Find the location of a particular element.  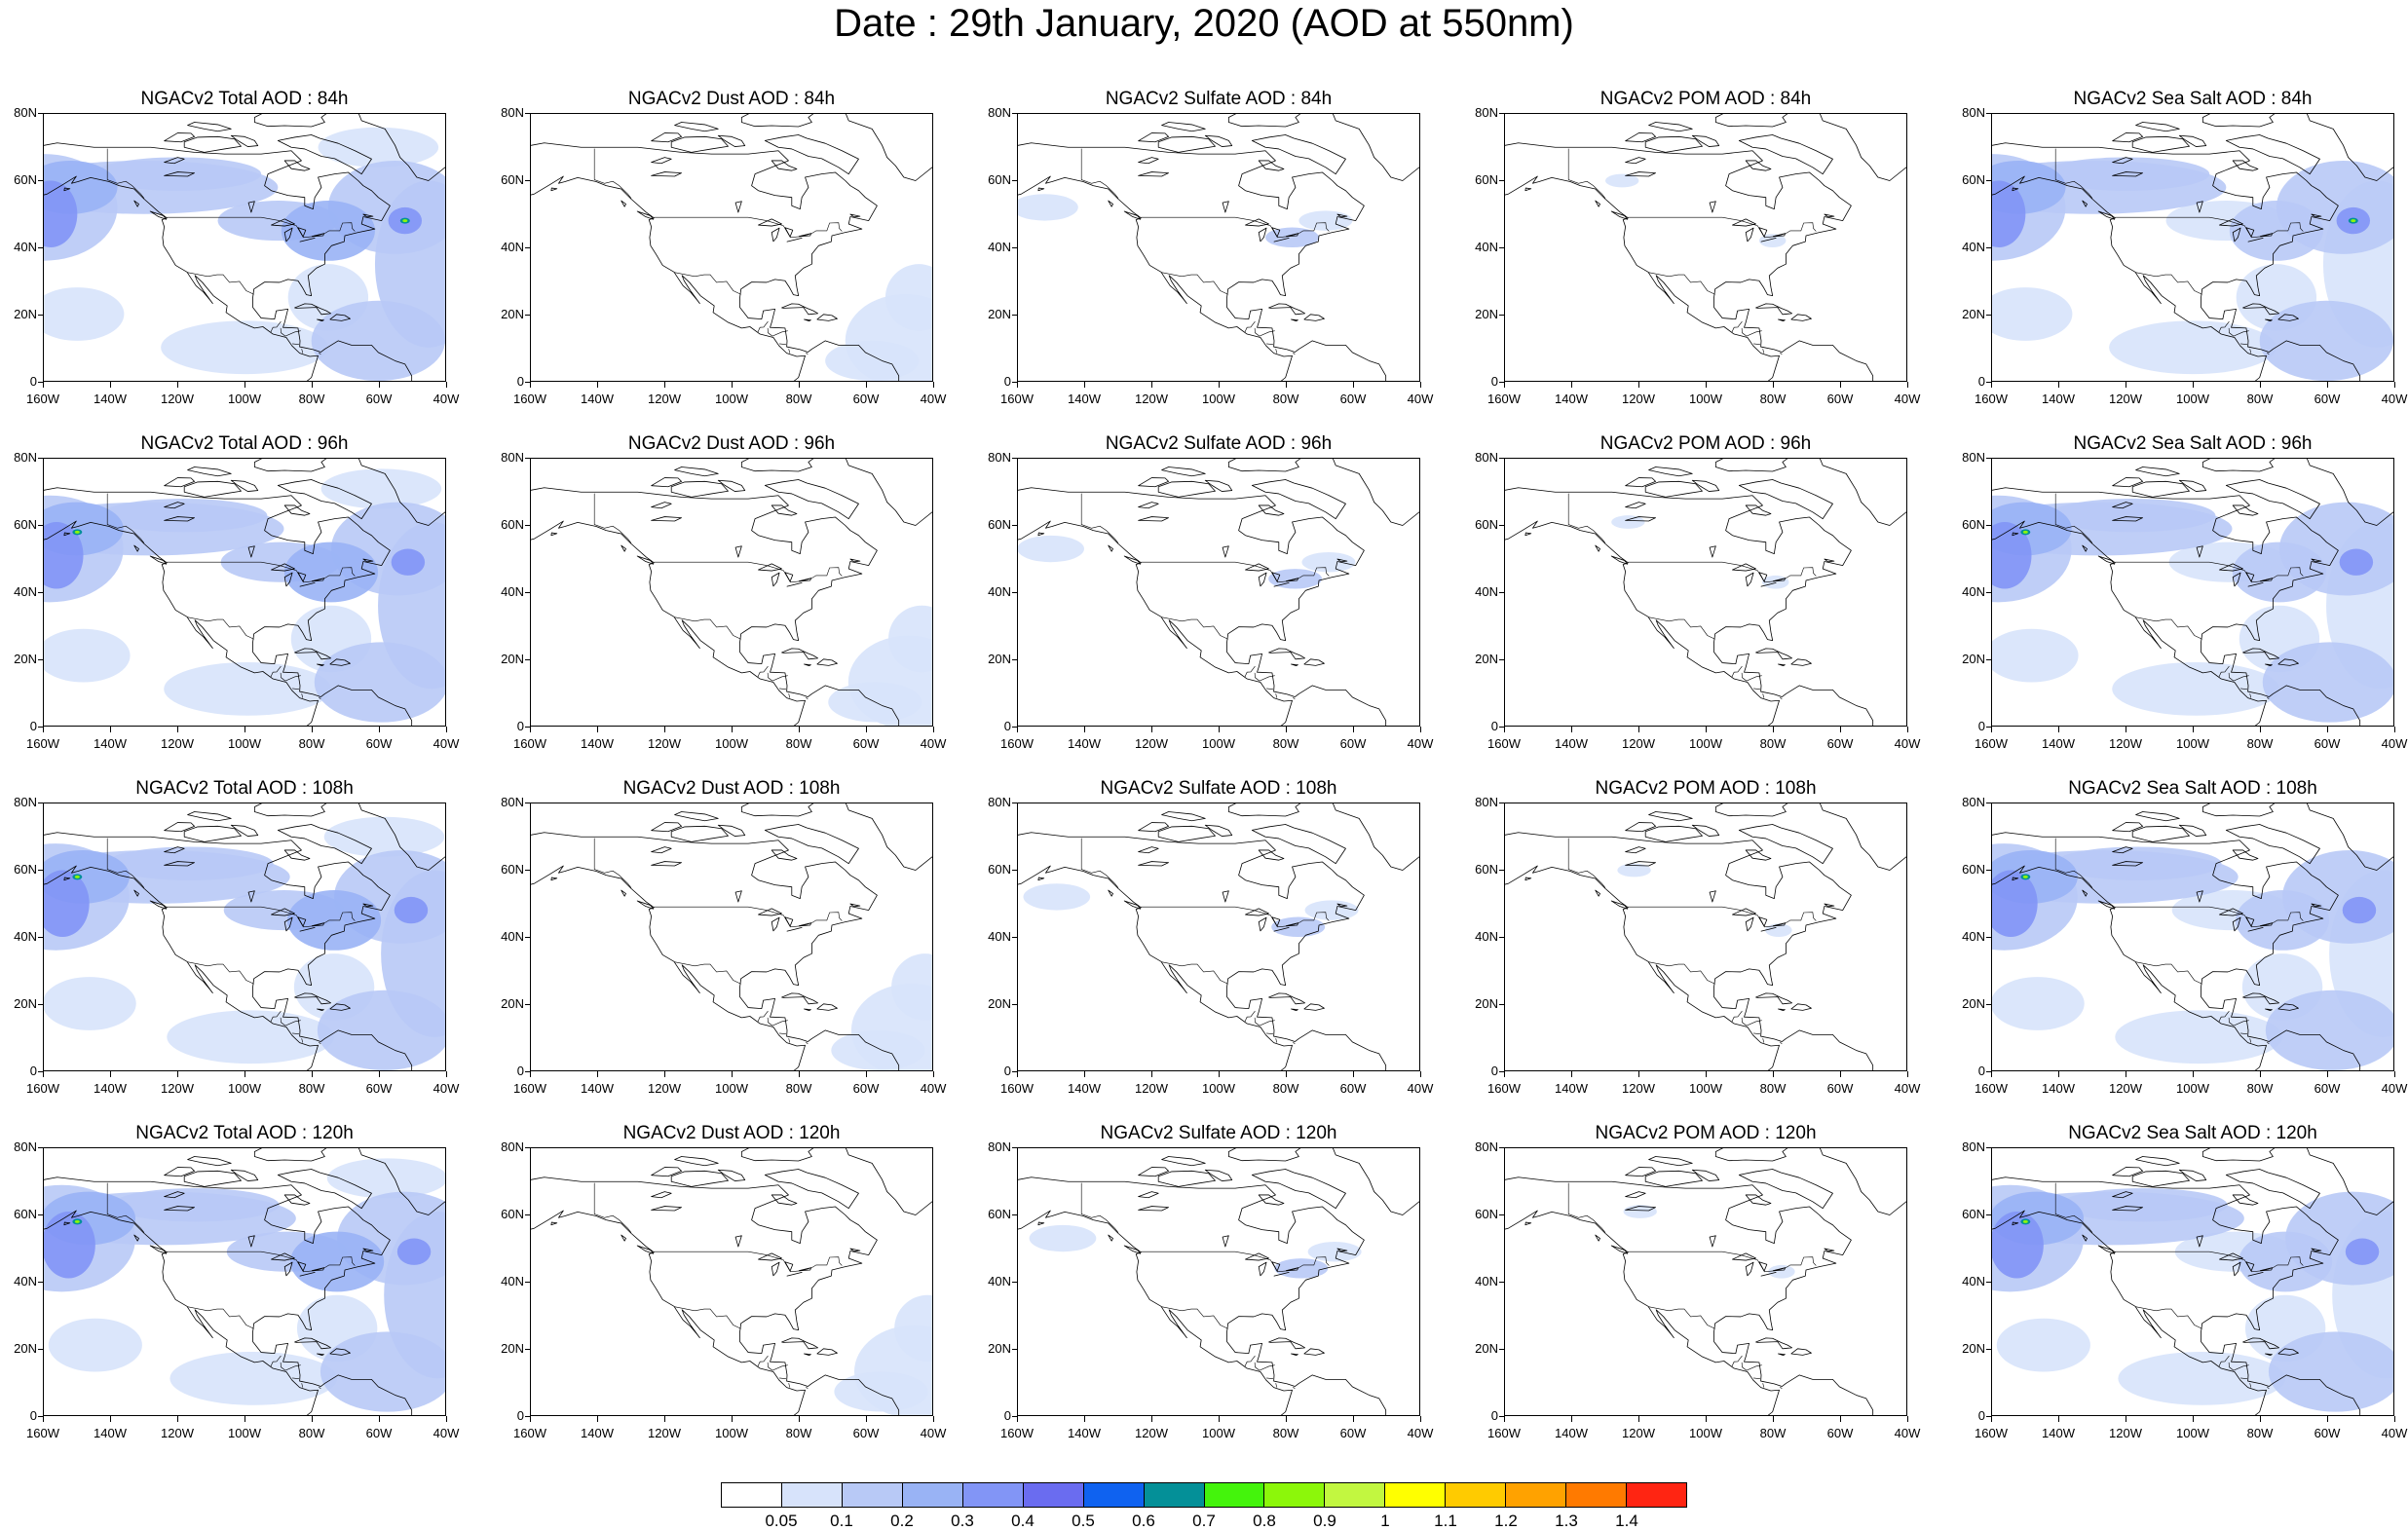

lon-tick-label: 120W is located at coordinates (1151, 1088).